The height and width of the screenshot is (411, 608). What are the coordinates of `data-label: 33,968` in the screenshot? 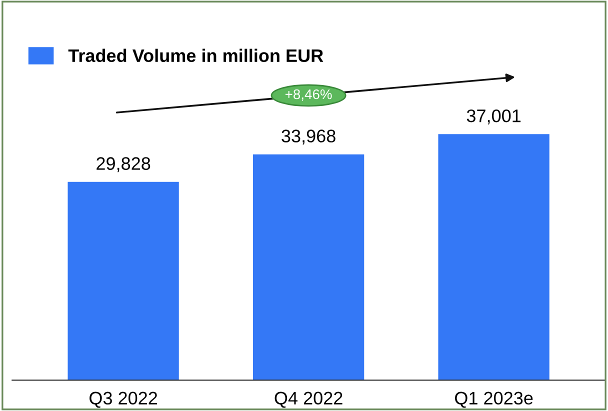 It's located at (309, 137).